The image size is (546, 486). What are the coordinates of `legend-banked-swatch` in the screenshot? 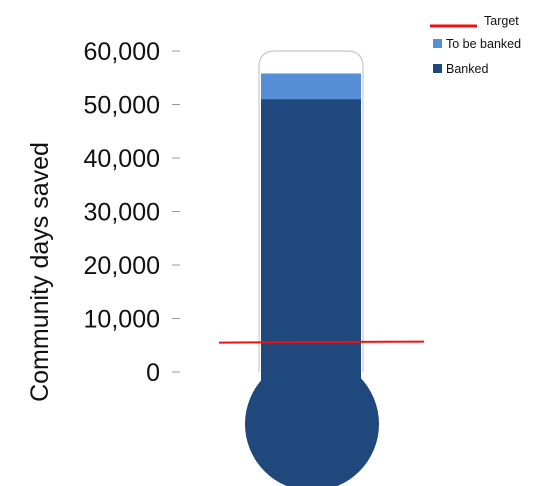 It's located at (437, 68).